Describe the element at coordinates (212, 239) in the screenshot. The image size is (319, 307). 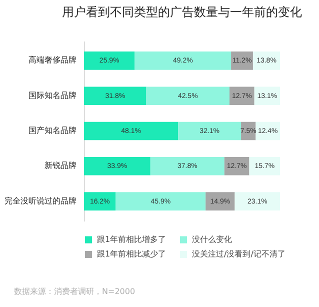
I see `legend-label: 没什么变化` at that location.